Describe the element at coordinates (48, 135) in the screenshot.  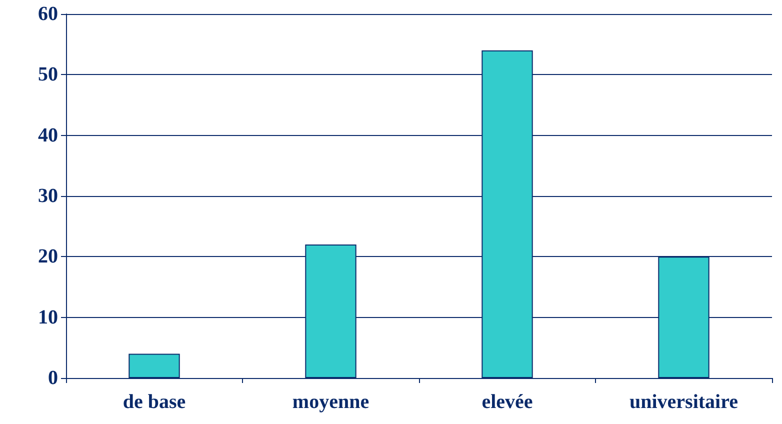
I see `y-tick-label: 40` at that location.